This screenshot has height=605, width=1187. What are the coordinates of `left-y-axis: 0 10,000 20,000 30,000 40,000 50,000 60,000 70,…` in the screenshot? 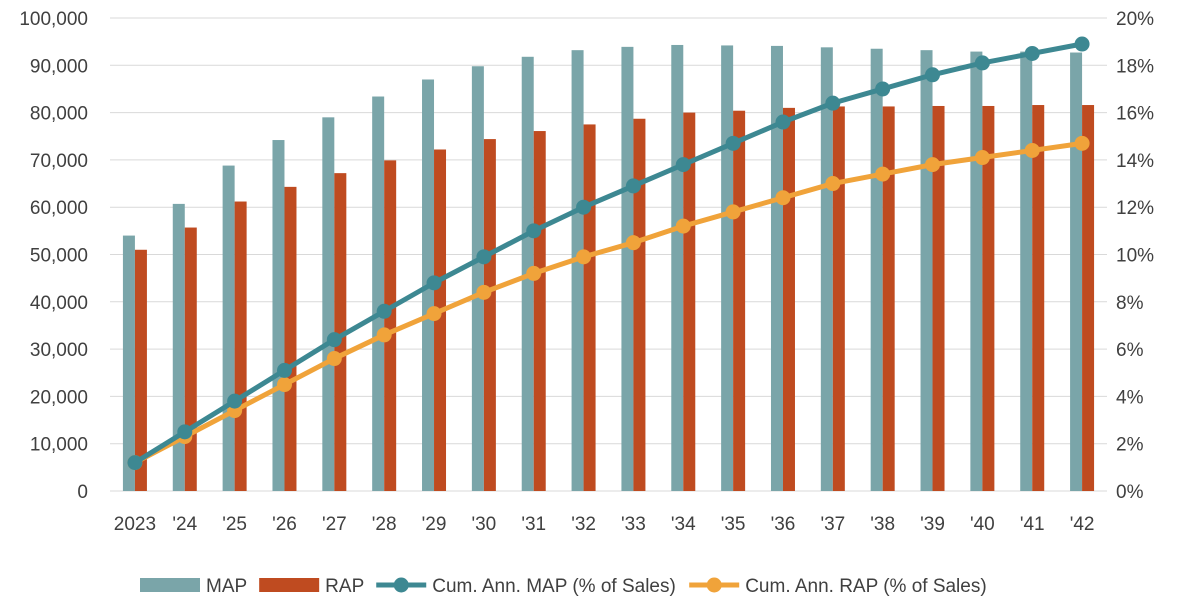 It's located at (53, 256).